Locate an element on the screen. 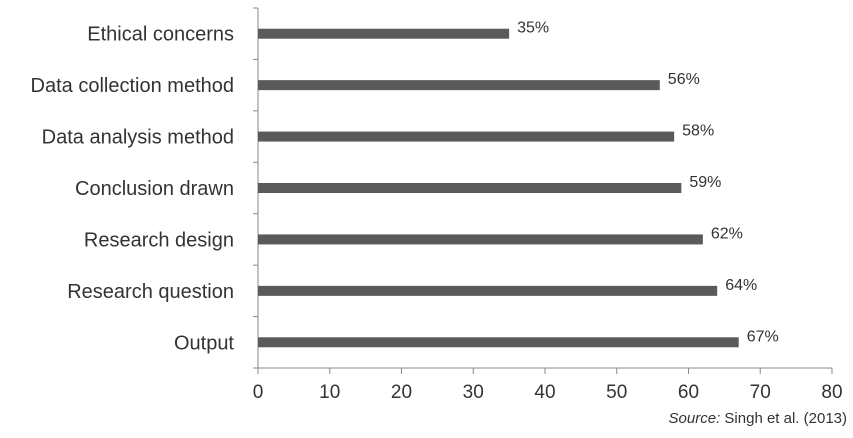 The image size is (853, 438). category-label: Conclusion drawn is located at coordinates (154, 189).